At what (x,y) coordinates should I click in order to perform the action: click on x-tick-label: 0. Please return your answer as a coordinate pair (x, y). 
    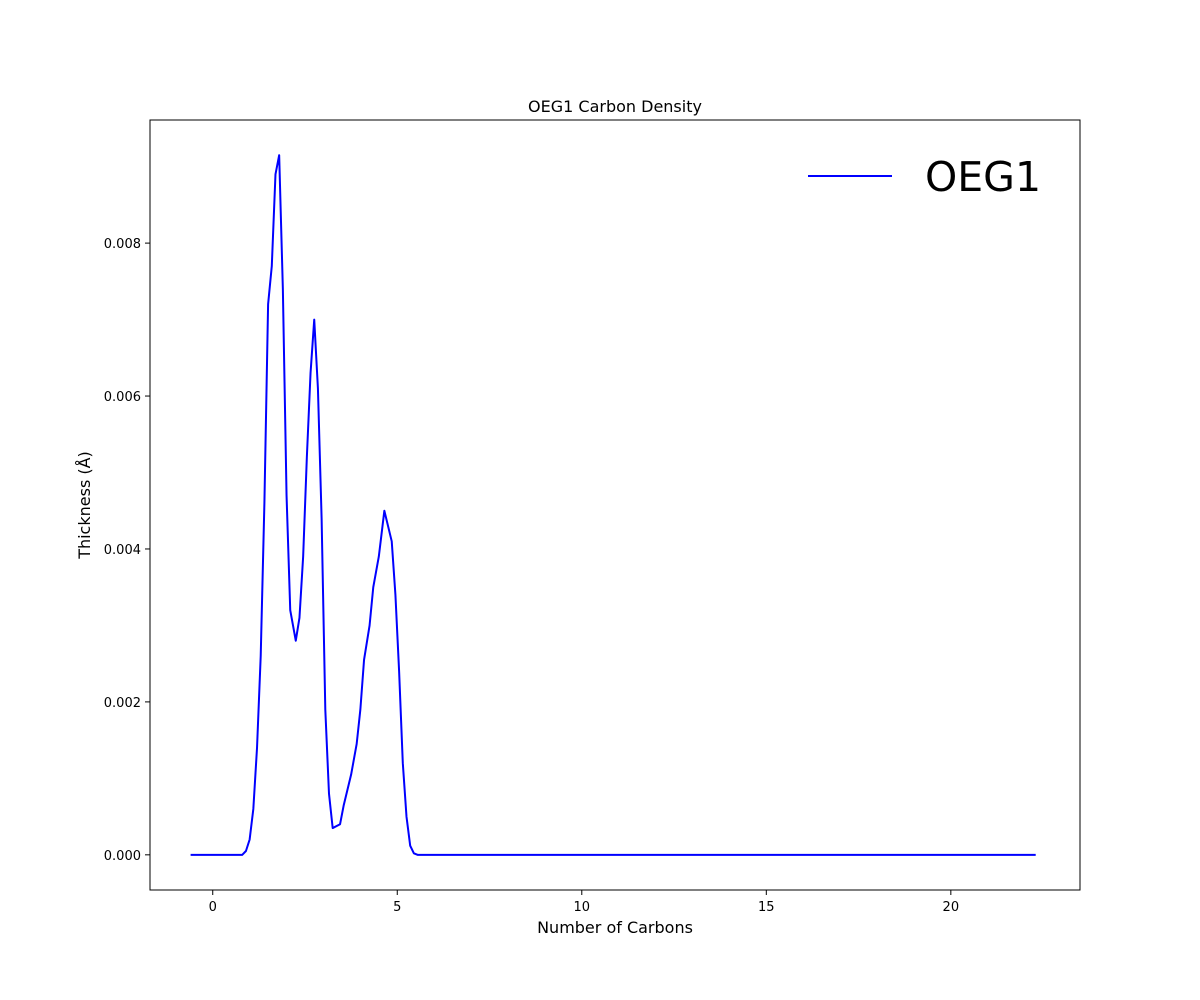
    Looking at the image, I should click on (213, 907).